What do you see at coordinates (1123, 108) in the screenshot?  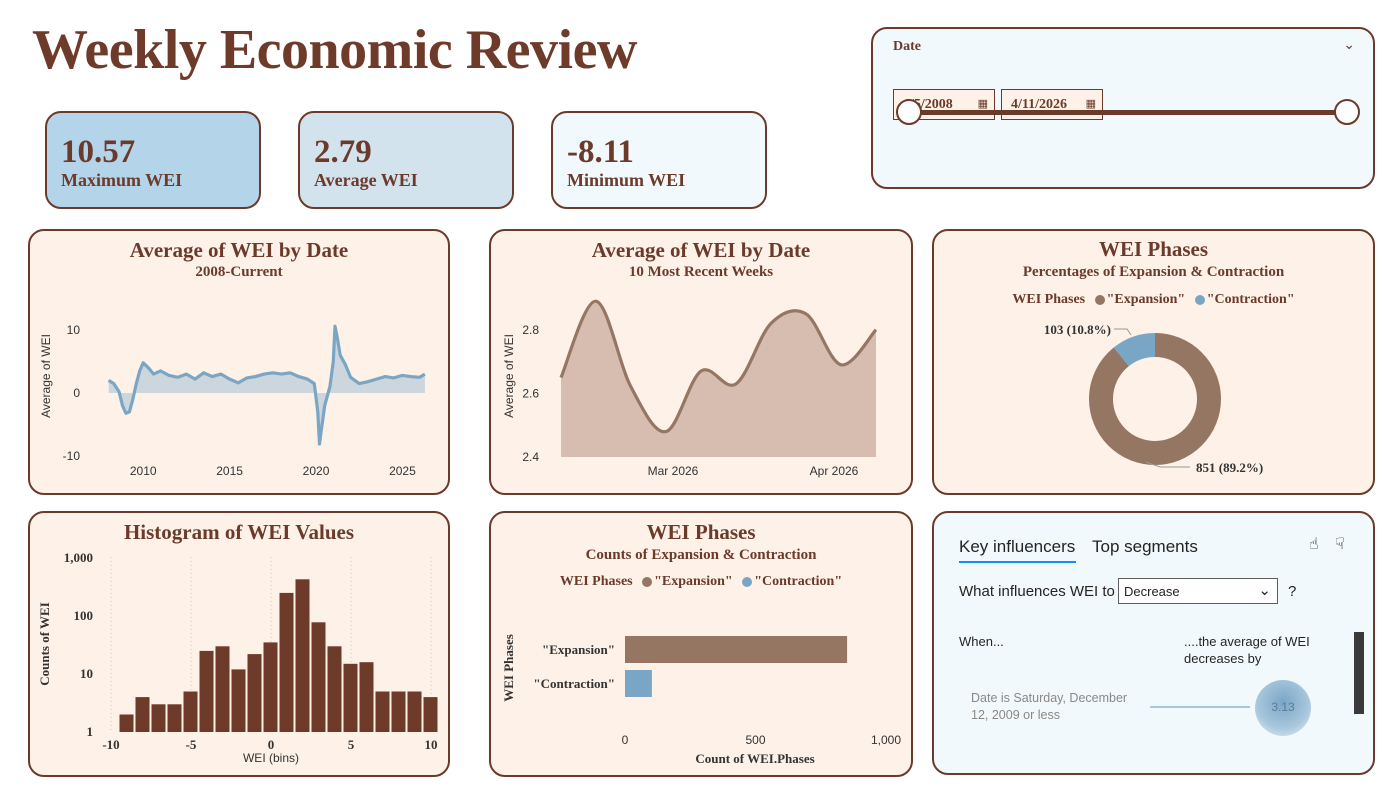 I see `date-slicer: Date ⌄ 1/5/2008 ▦ 4/11/2026 ▦` at bounding box center [1123, 108].